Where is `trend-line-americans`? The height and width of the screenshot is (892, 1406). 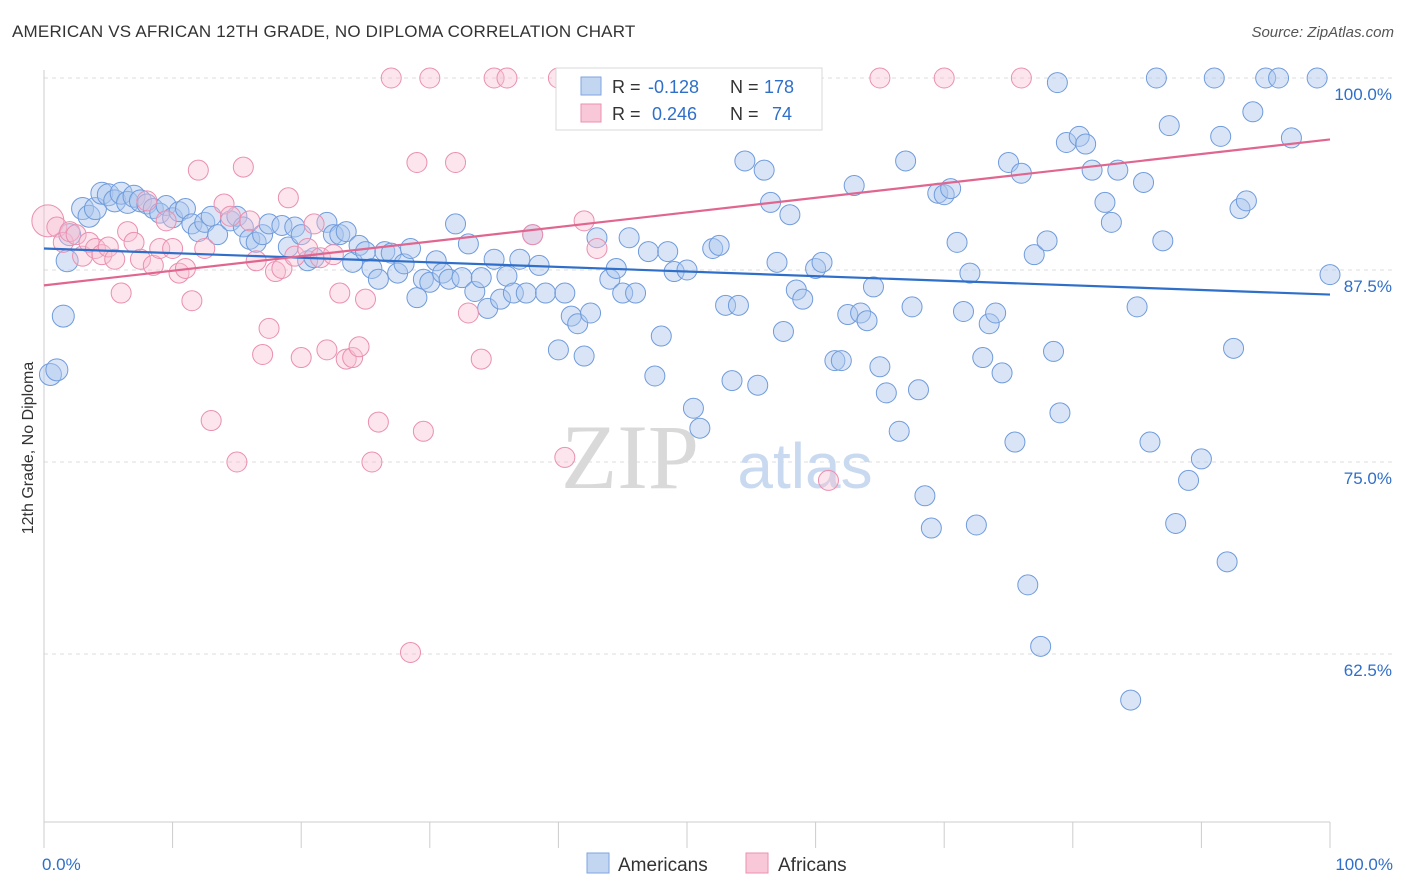 trend-line-americans is located at coordinates (687, 271).